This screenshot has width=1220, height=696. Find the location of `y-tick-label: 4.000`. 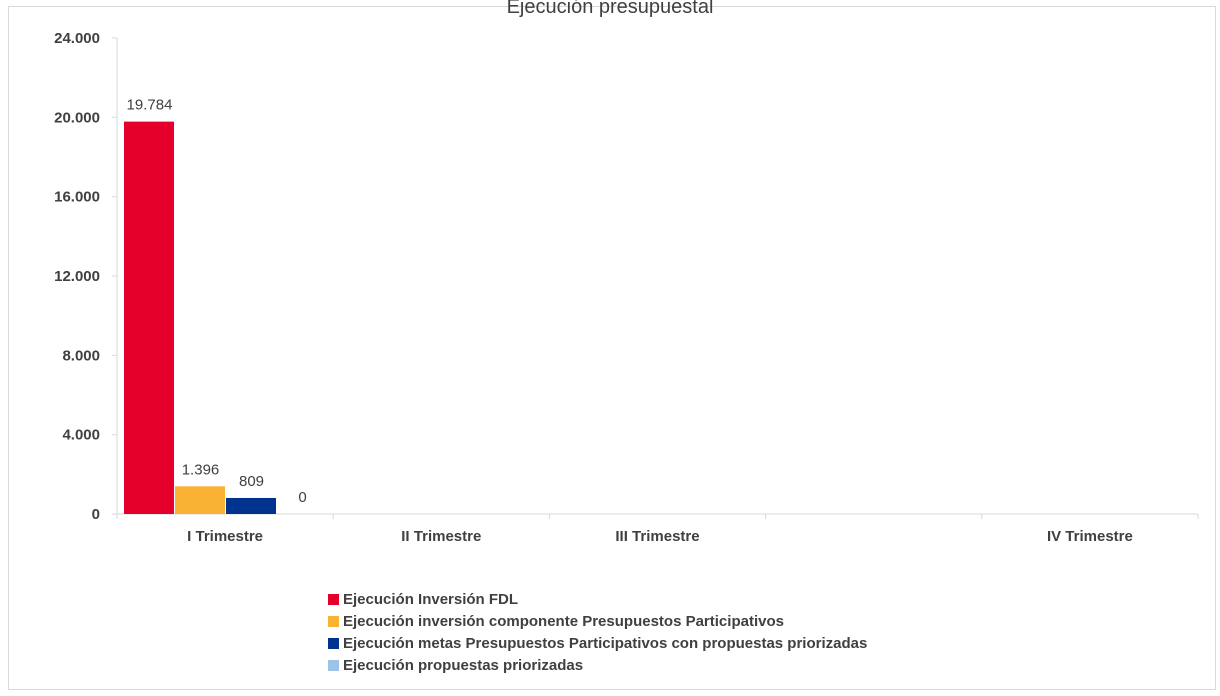

y-tick-label: 4.000 is located at coordinates (81, 435).